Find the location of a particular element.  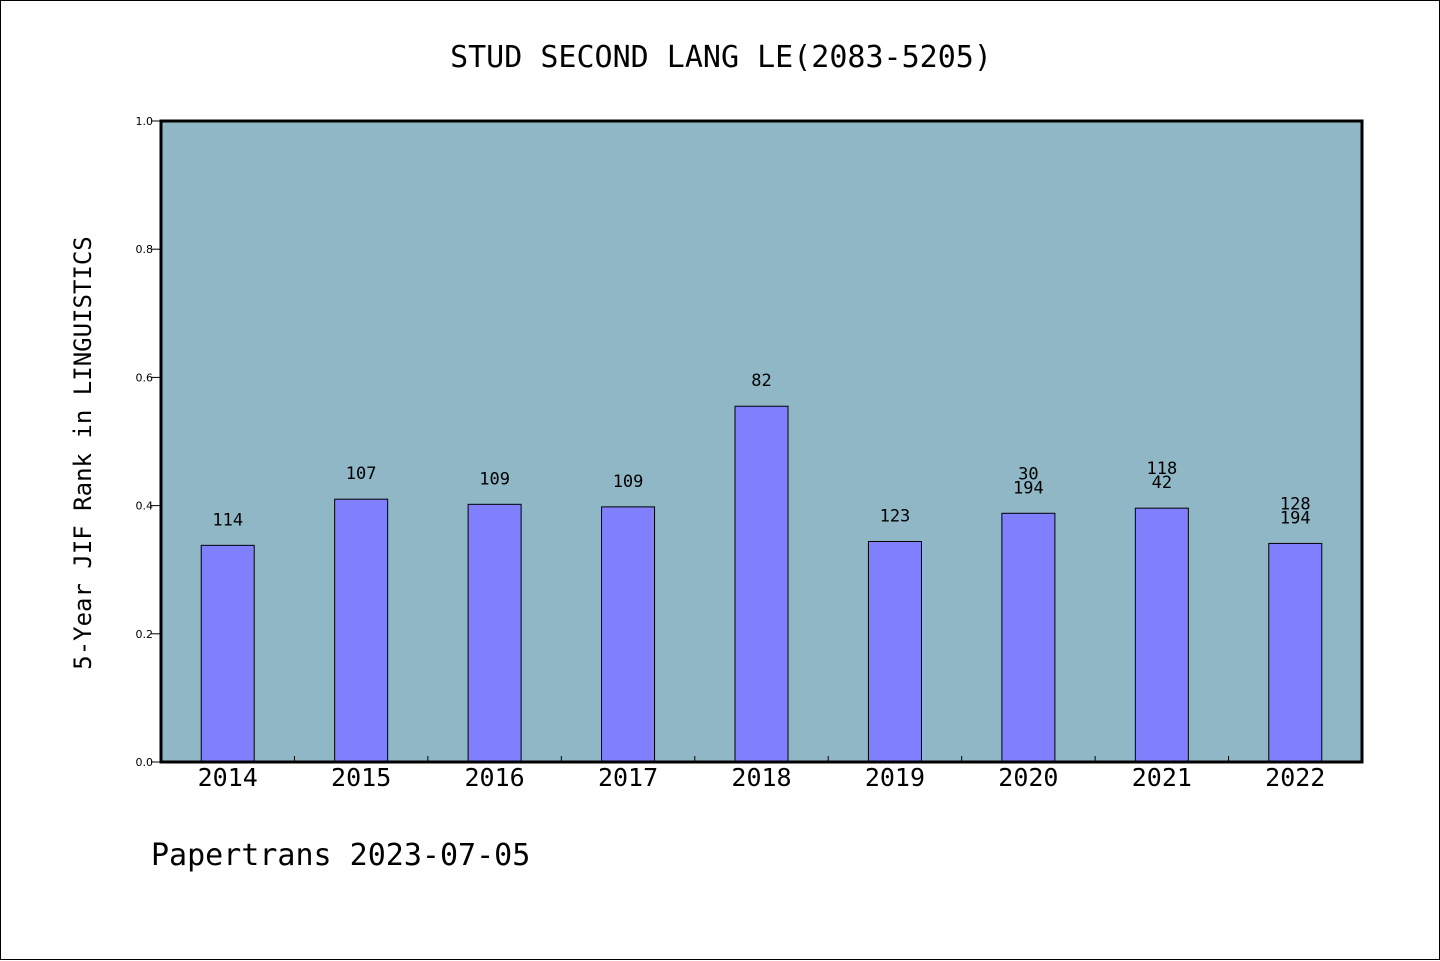

x-tick-label: 2022 is located at coordinates (1295, 777).